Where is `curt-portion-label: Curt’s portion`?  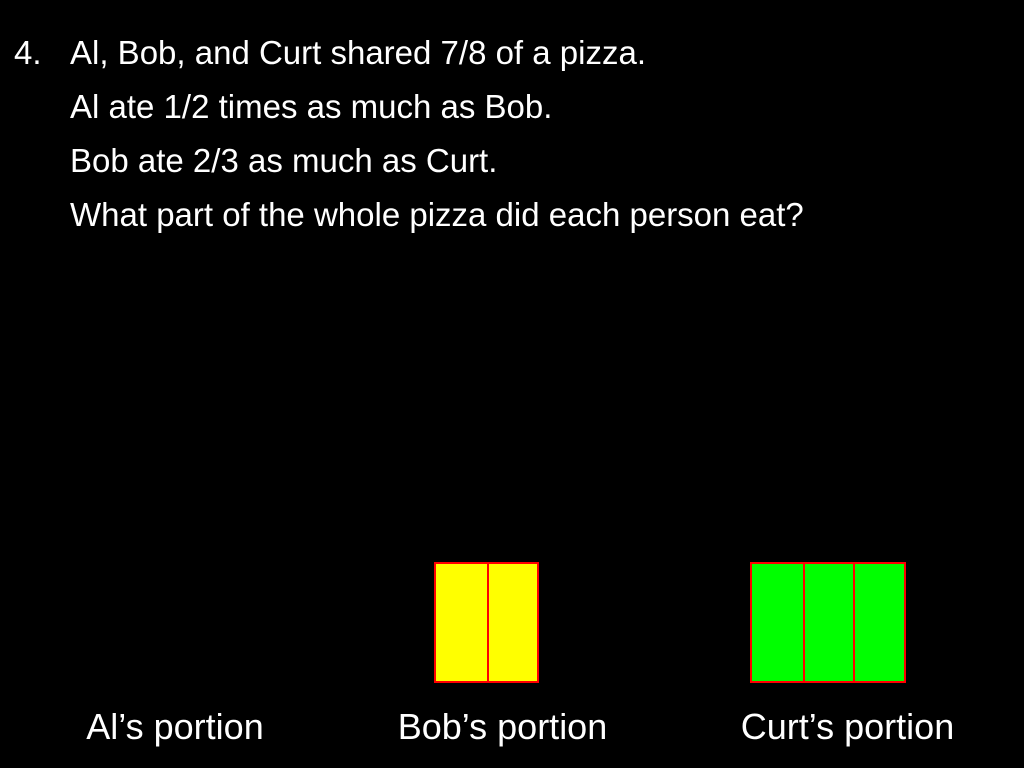 curt-portion-label: Curt’s portion is located at coordinates (847, 726).